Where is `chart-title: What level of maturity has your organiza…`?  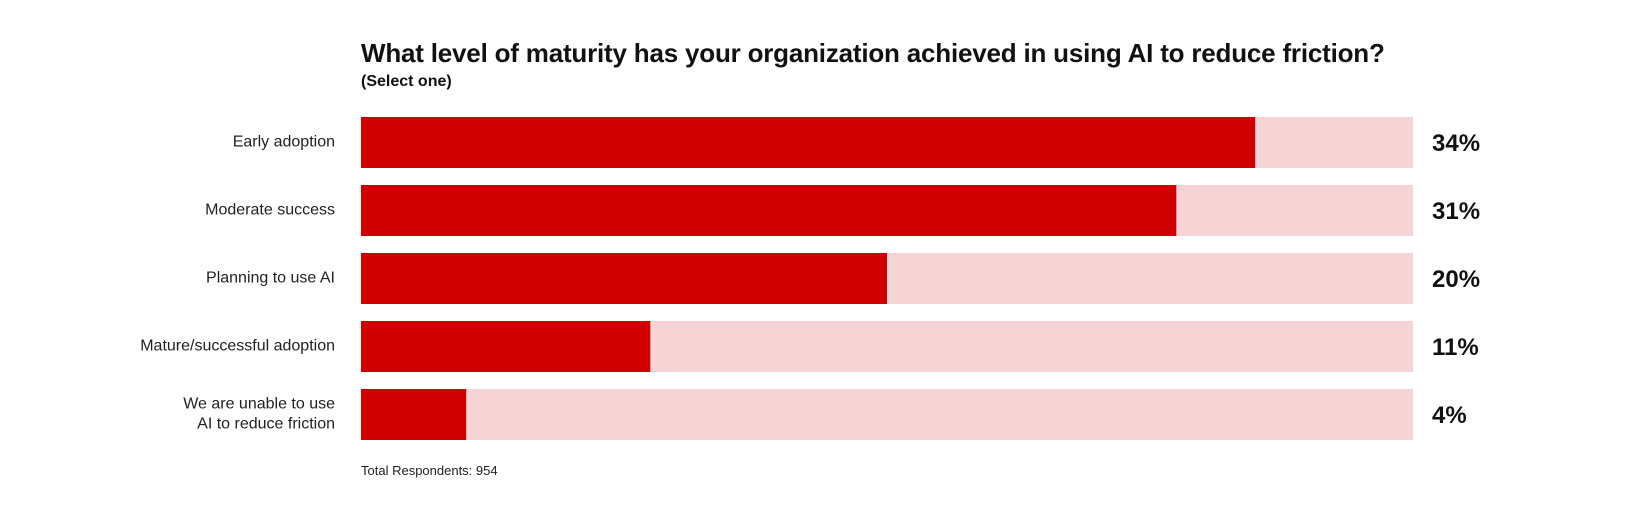
chart-title: What level of maturity has your organiza… is located at coordinates (873, 53).